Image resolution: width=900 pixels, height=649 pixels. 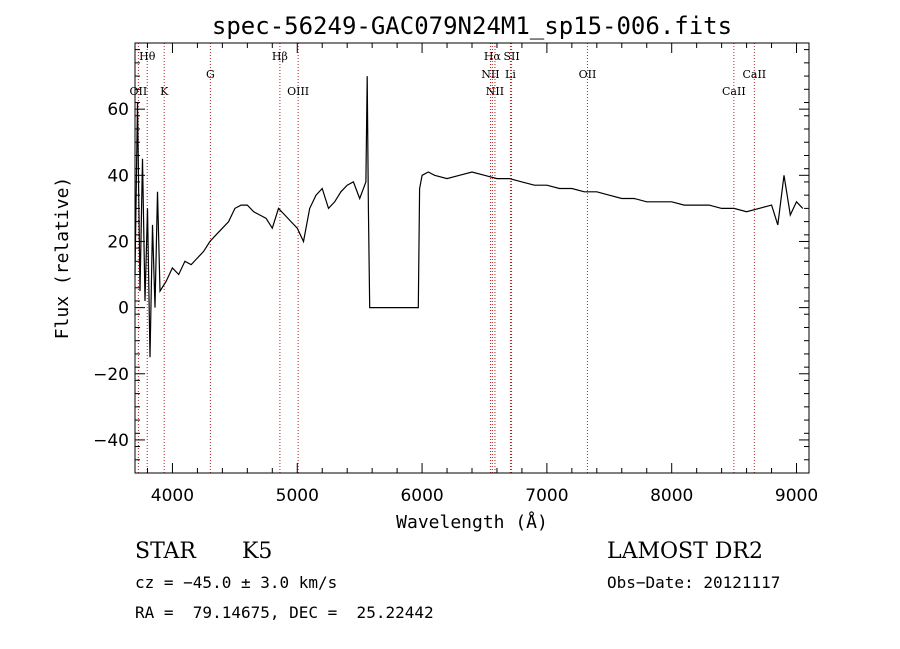 What do you see at coordinates (164, 91) in the screenshot?
I see `spectral-line-label: K` at bounding box center [164, 91].